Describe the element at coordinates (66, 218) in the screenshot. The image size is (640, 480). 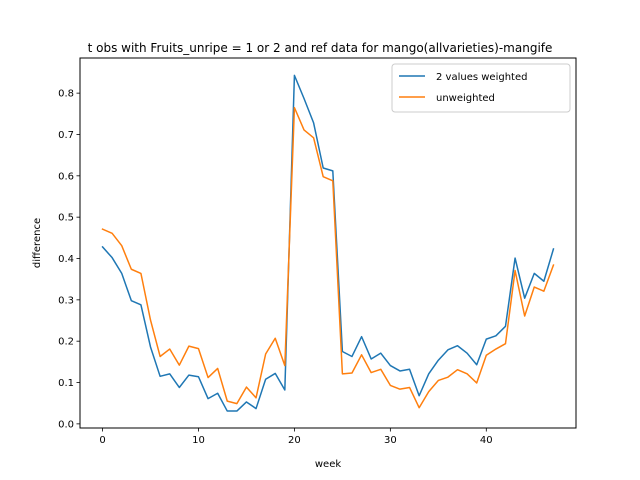
I see `y-tick-label: 0.5` at that location.